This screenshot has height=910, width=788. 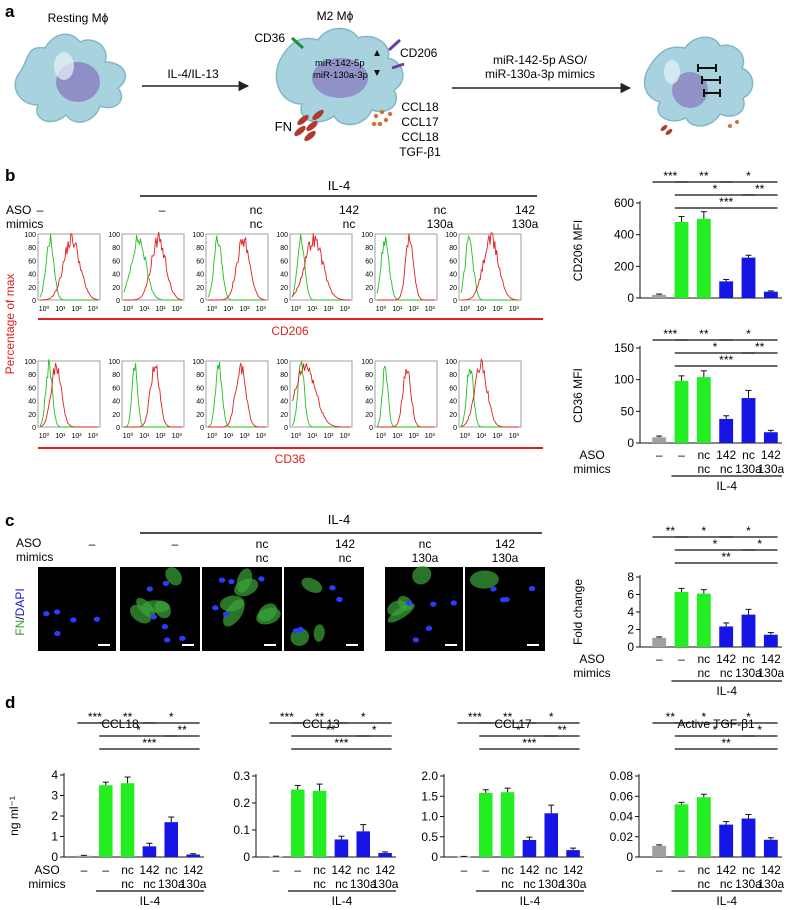 What do you see at coordinates (116, 388) in the screenshot?
I see `flow-r1c1-ytick-3: 60` at bounding box center [116, 388].